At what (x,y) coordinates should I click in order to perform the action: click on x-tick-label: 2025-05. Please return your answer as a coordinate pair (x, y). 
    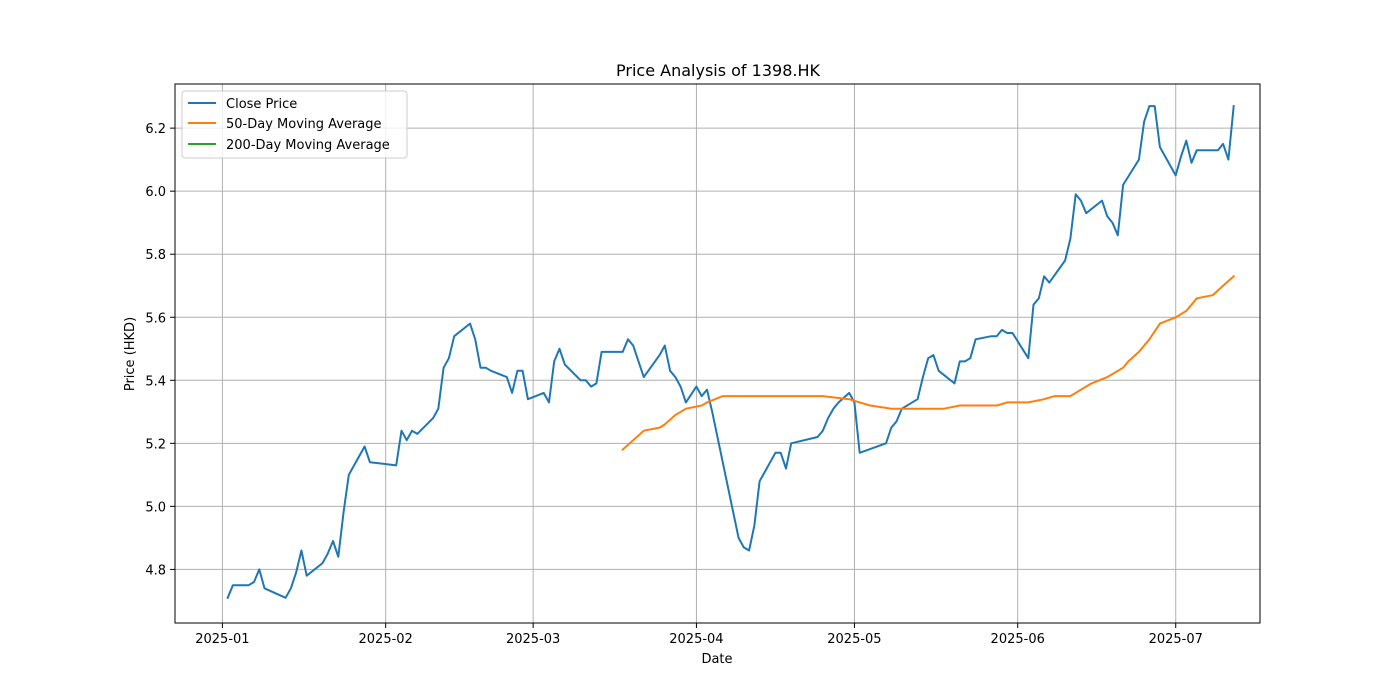
    Looking at the image, I should click on (854, 639).